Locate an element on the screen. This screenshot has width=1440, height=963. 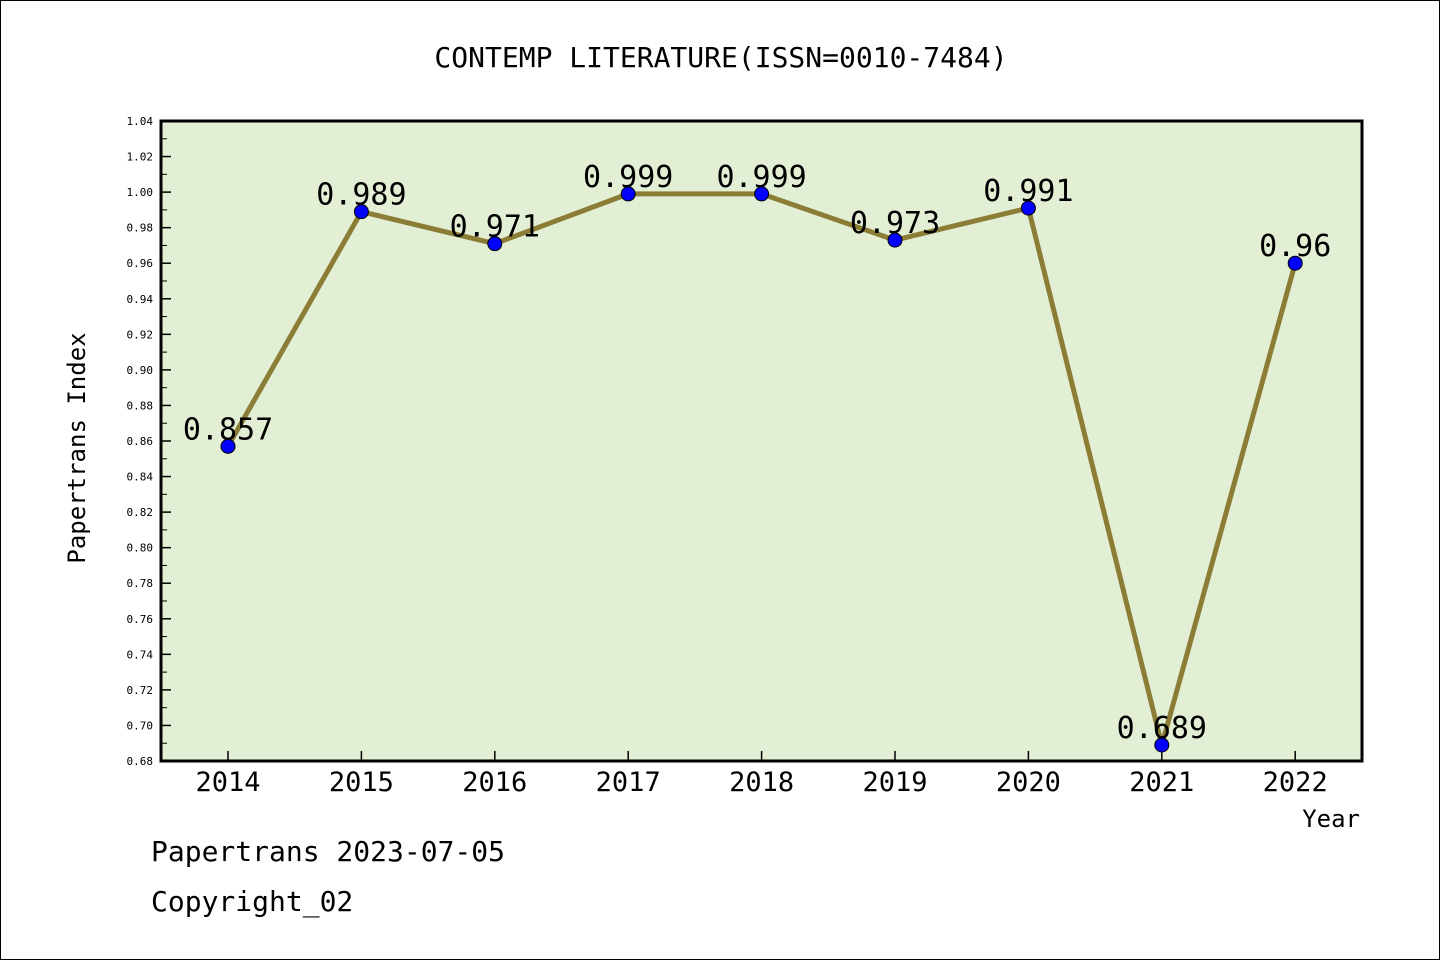
chart-title: CONTEMP LITERATURE(ISSN=0010-7484) is located at coordinates (720, 57).